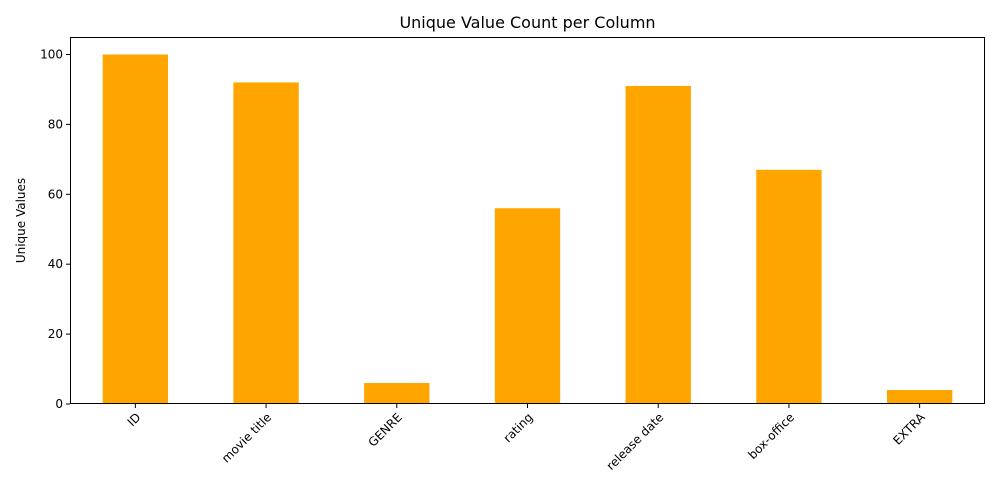 The height and width of the screenshot is (500, 1000). I want to click on x-tick-label: movie title, so click(246, 437).